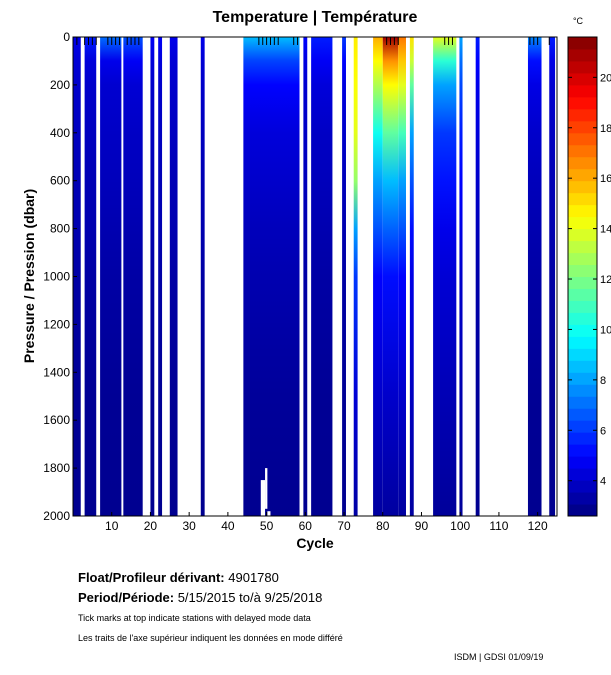  I want to click on chart-title: Temperature | Température, so click(315, 17).